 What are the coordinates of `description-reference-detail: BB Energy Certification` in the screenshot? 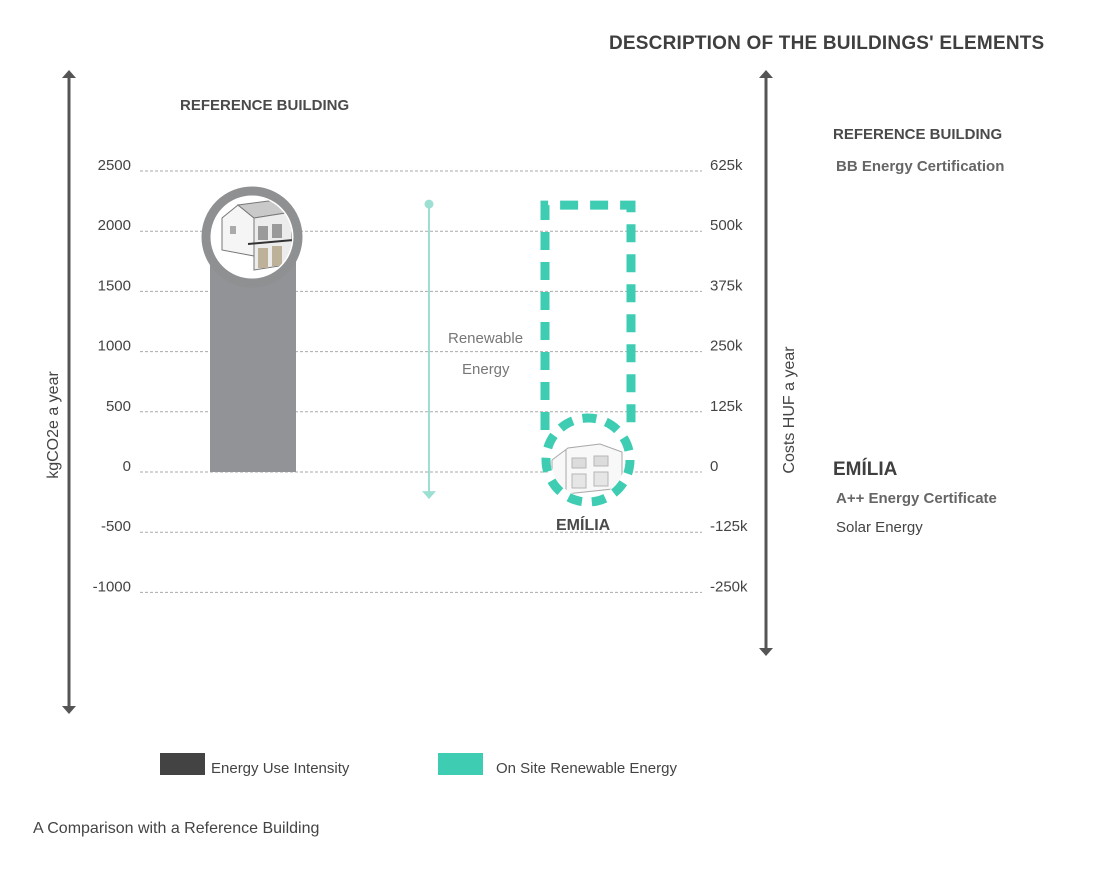 It's located at (920, 166).